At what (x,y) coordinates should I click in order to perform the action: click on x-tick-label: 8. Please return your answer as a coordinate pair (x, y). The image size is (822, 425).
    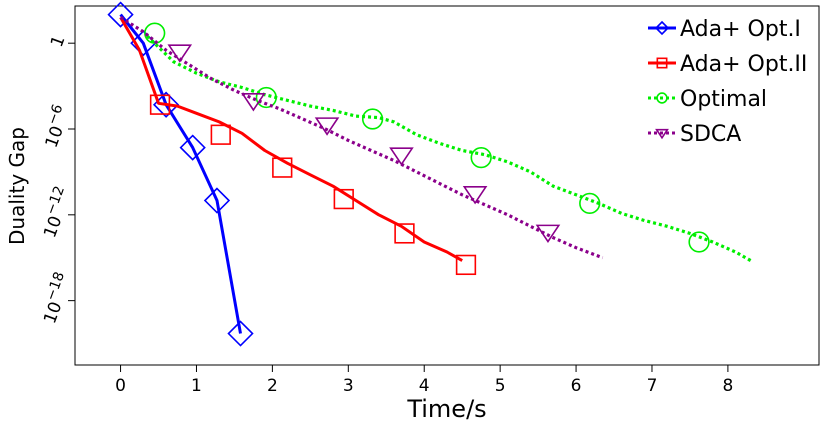
    Looking at the image, I should click on (727, 386).